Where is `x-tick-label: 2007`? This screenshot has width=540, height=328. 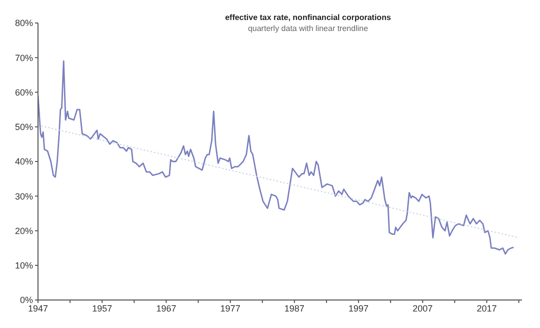
x-tick-label: 2007 is located at coordinates (422, 308).